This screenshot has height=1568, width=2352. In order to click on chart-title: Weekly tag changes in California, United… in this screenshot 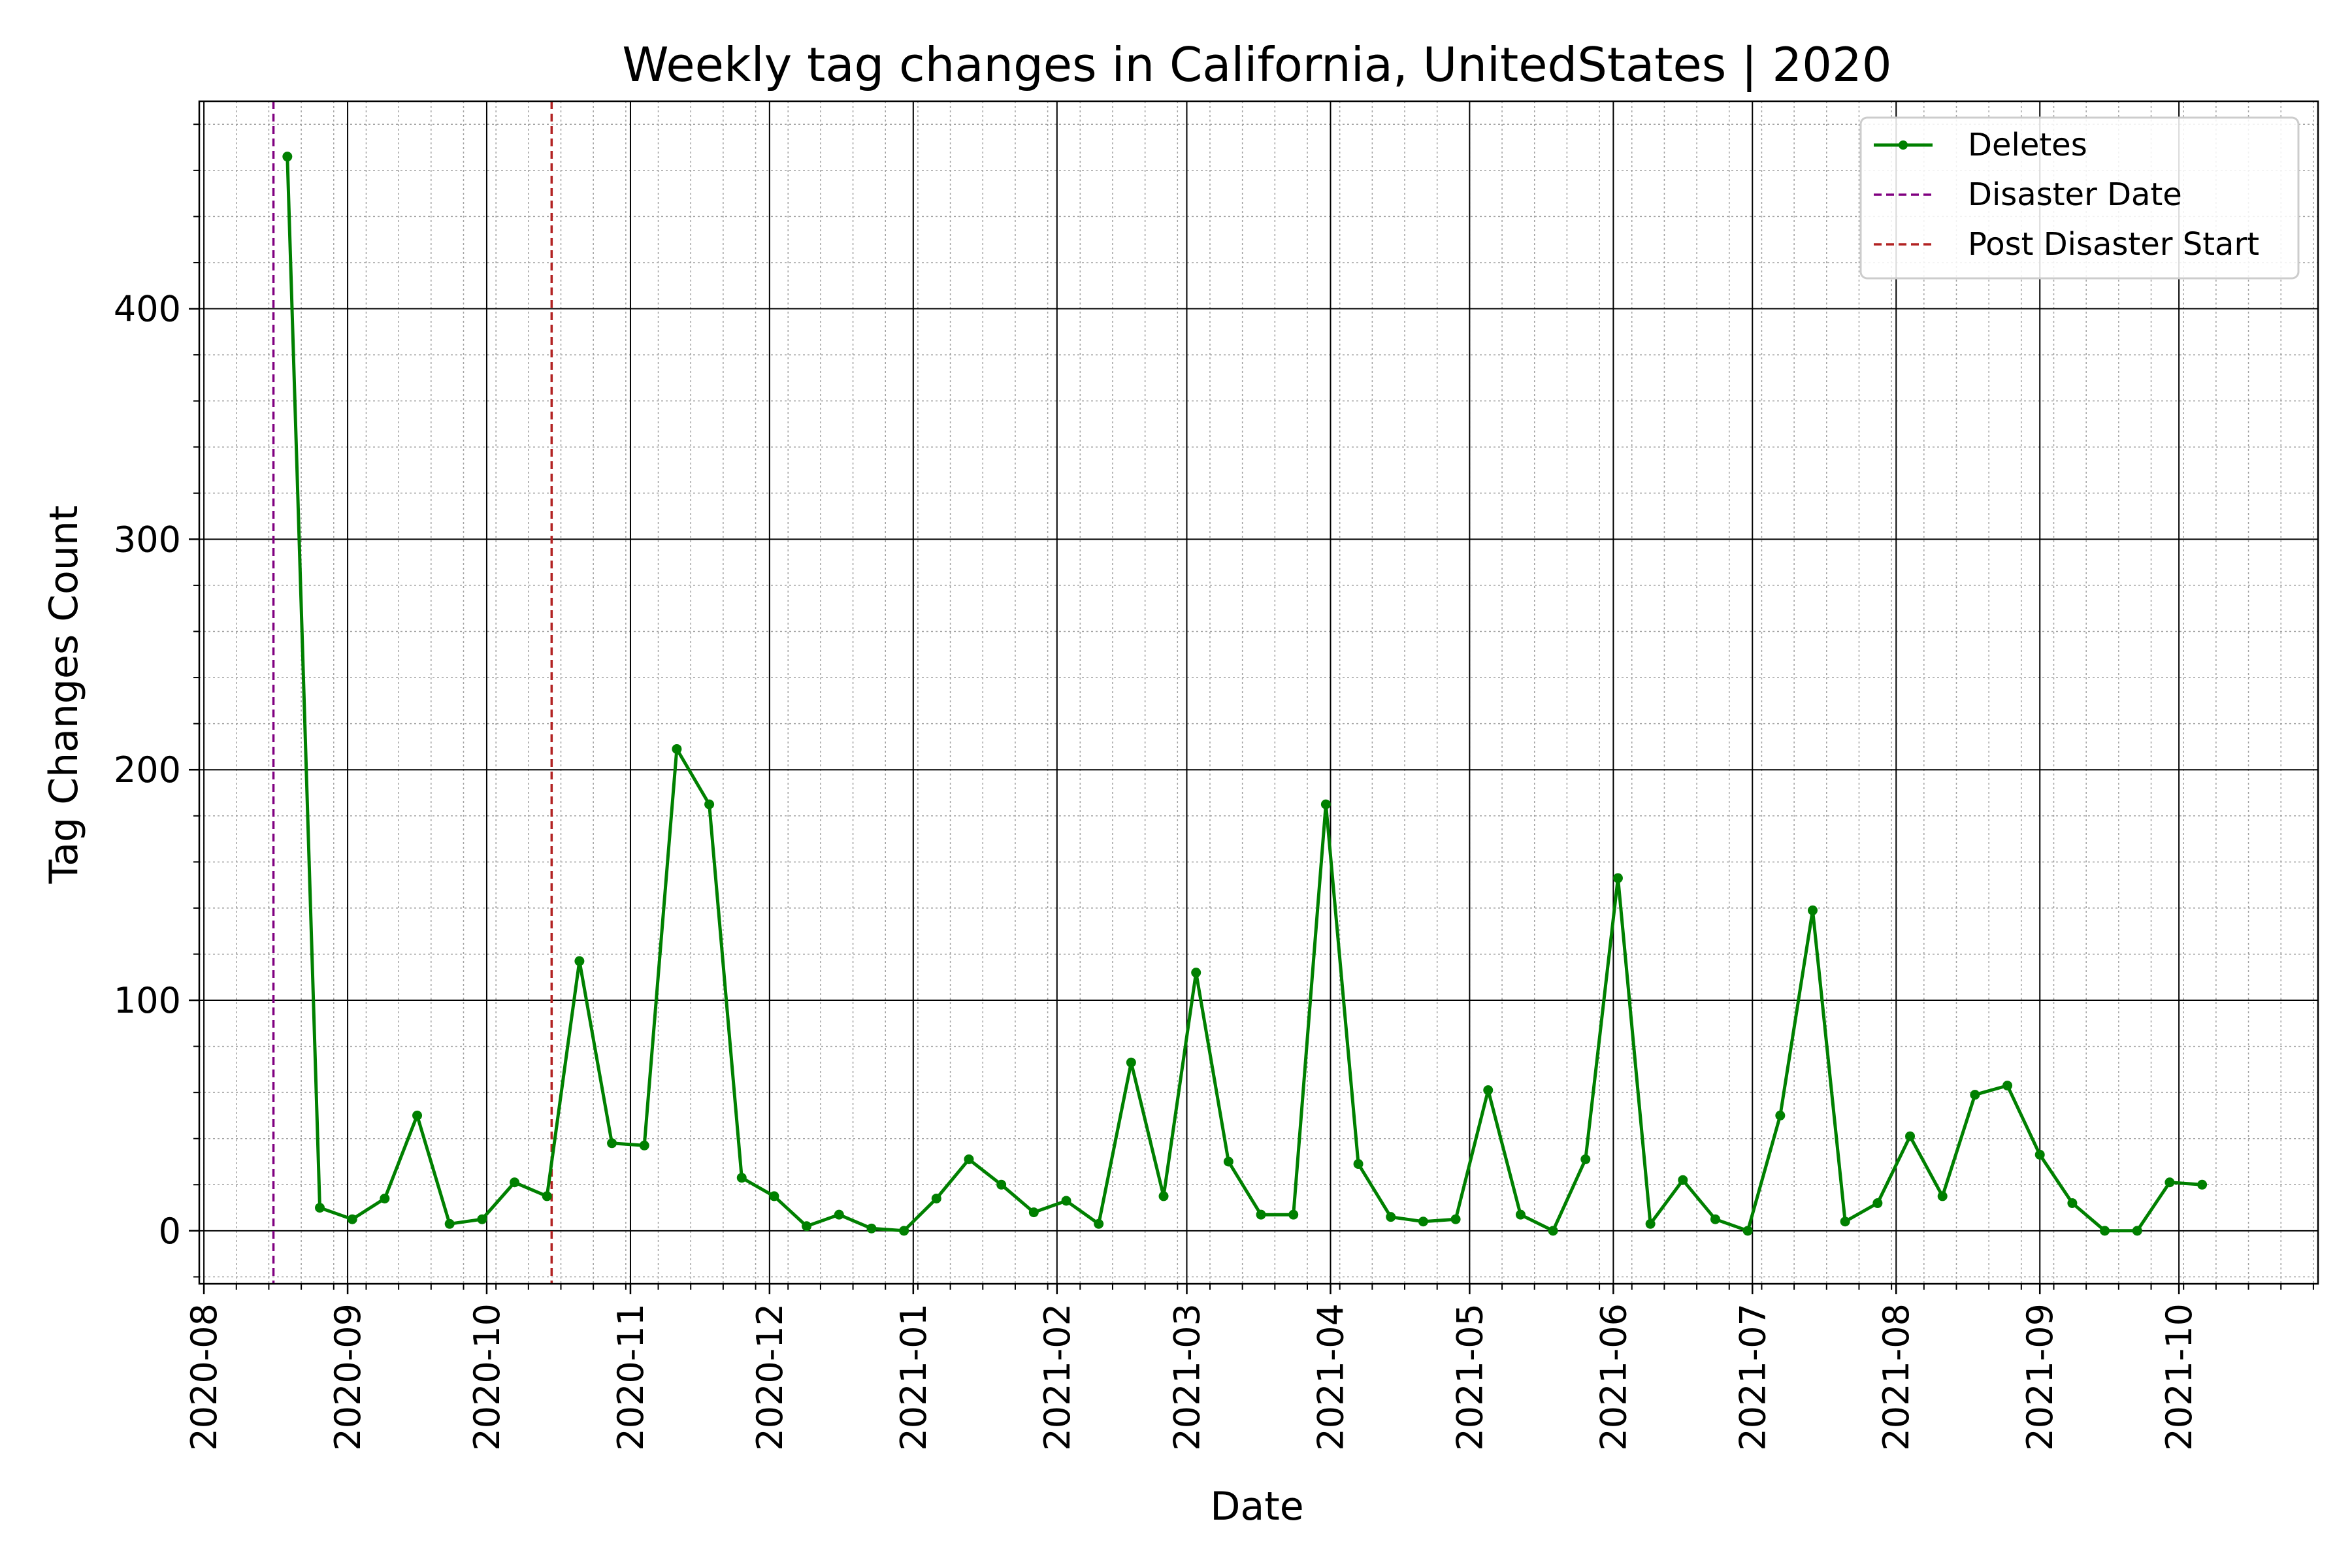, I will do `click(1256, 65)`.